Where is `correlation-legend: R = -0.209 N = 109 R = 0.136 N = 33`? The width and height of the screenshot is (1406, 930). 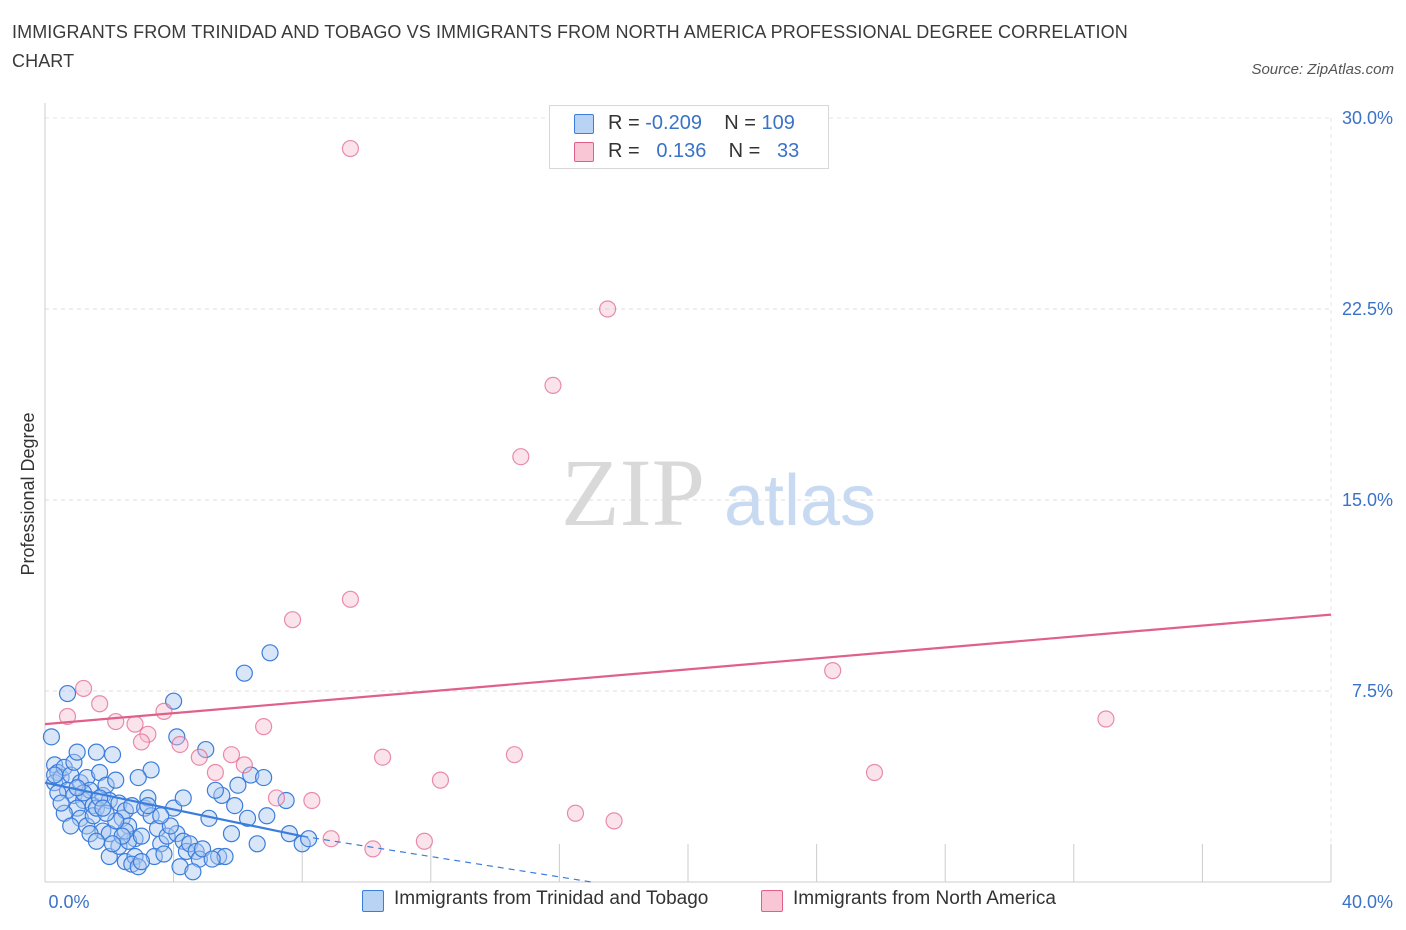
correlation-legend: R = -0.209 N = 109 R = 0.136 N = 33 is located at coordinates (689, 137).